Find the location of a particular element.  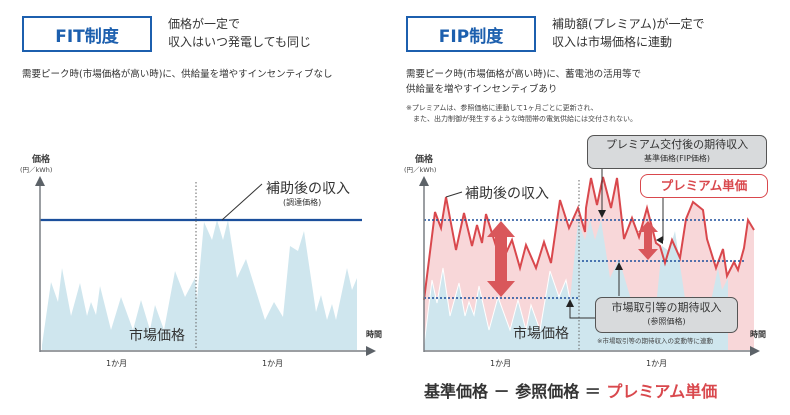

fit-title: FIT制度 is located at coordinates (87, 36).